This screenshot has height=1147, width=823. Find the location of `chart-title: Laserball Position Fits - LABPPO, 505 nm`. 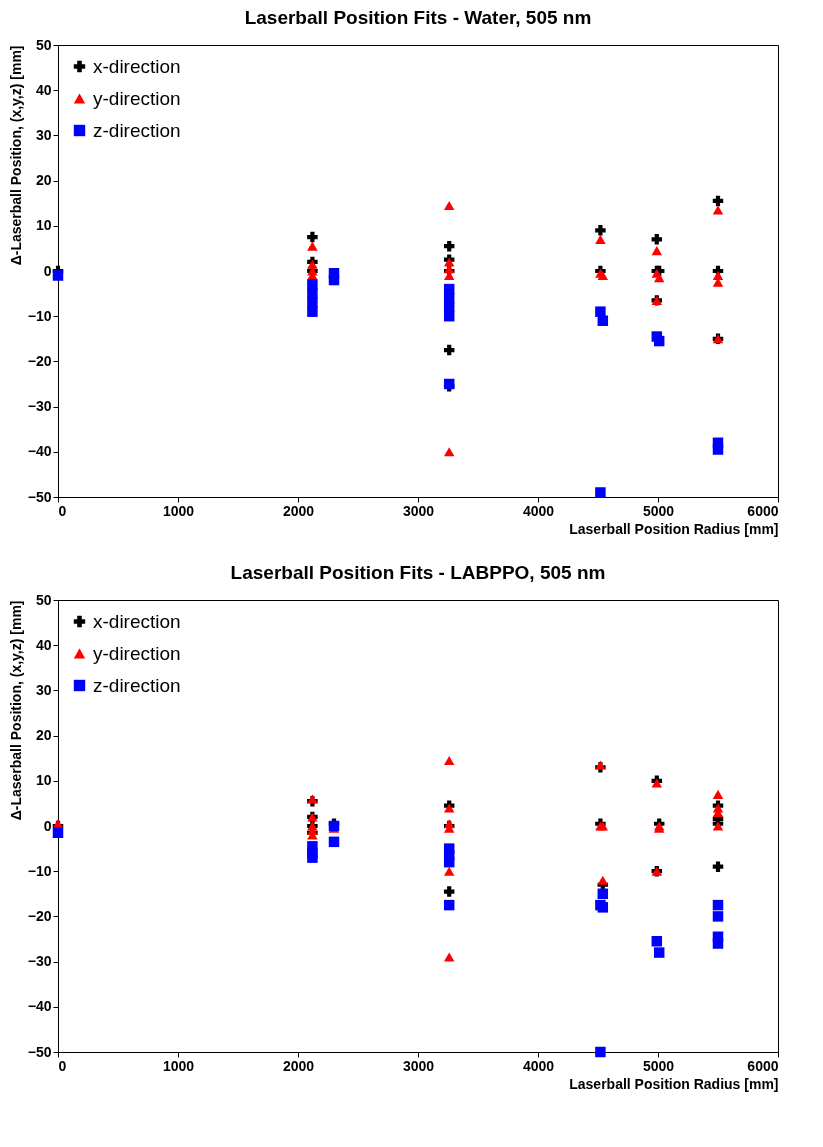

chart-title: Laserball Position Fits - LABPPO, 505 nm is located at coordinates (418, 572).